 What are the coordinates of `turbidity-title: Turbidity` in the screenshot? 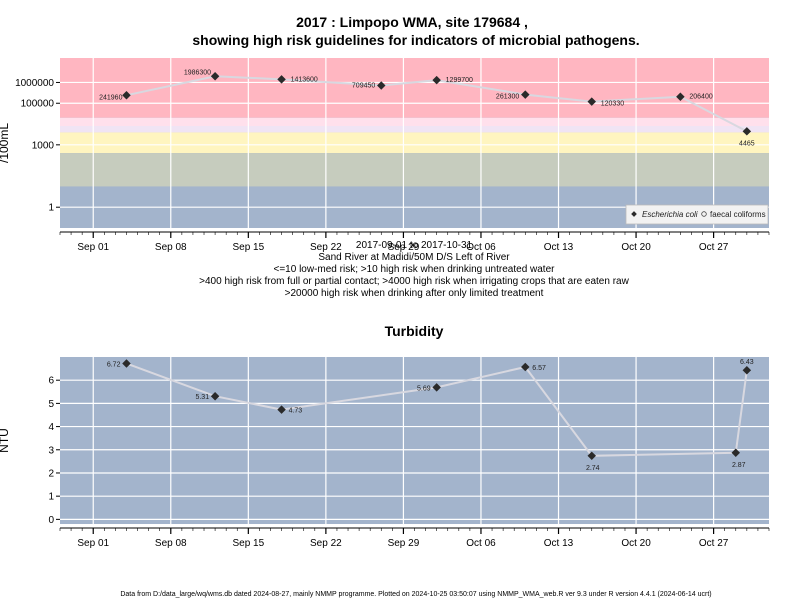 It's located at (414, 331).